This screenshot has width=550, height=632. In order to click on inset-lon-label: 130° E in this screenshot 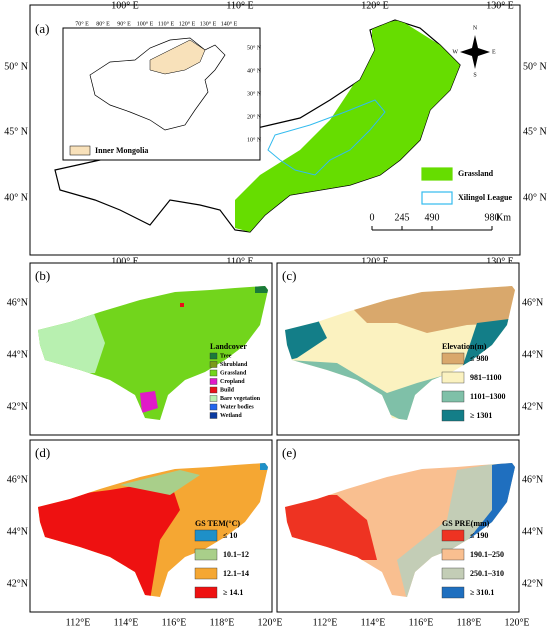, I will do `click(208, 23)`.